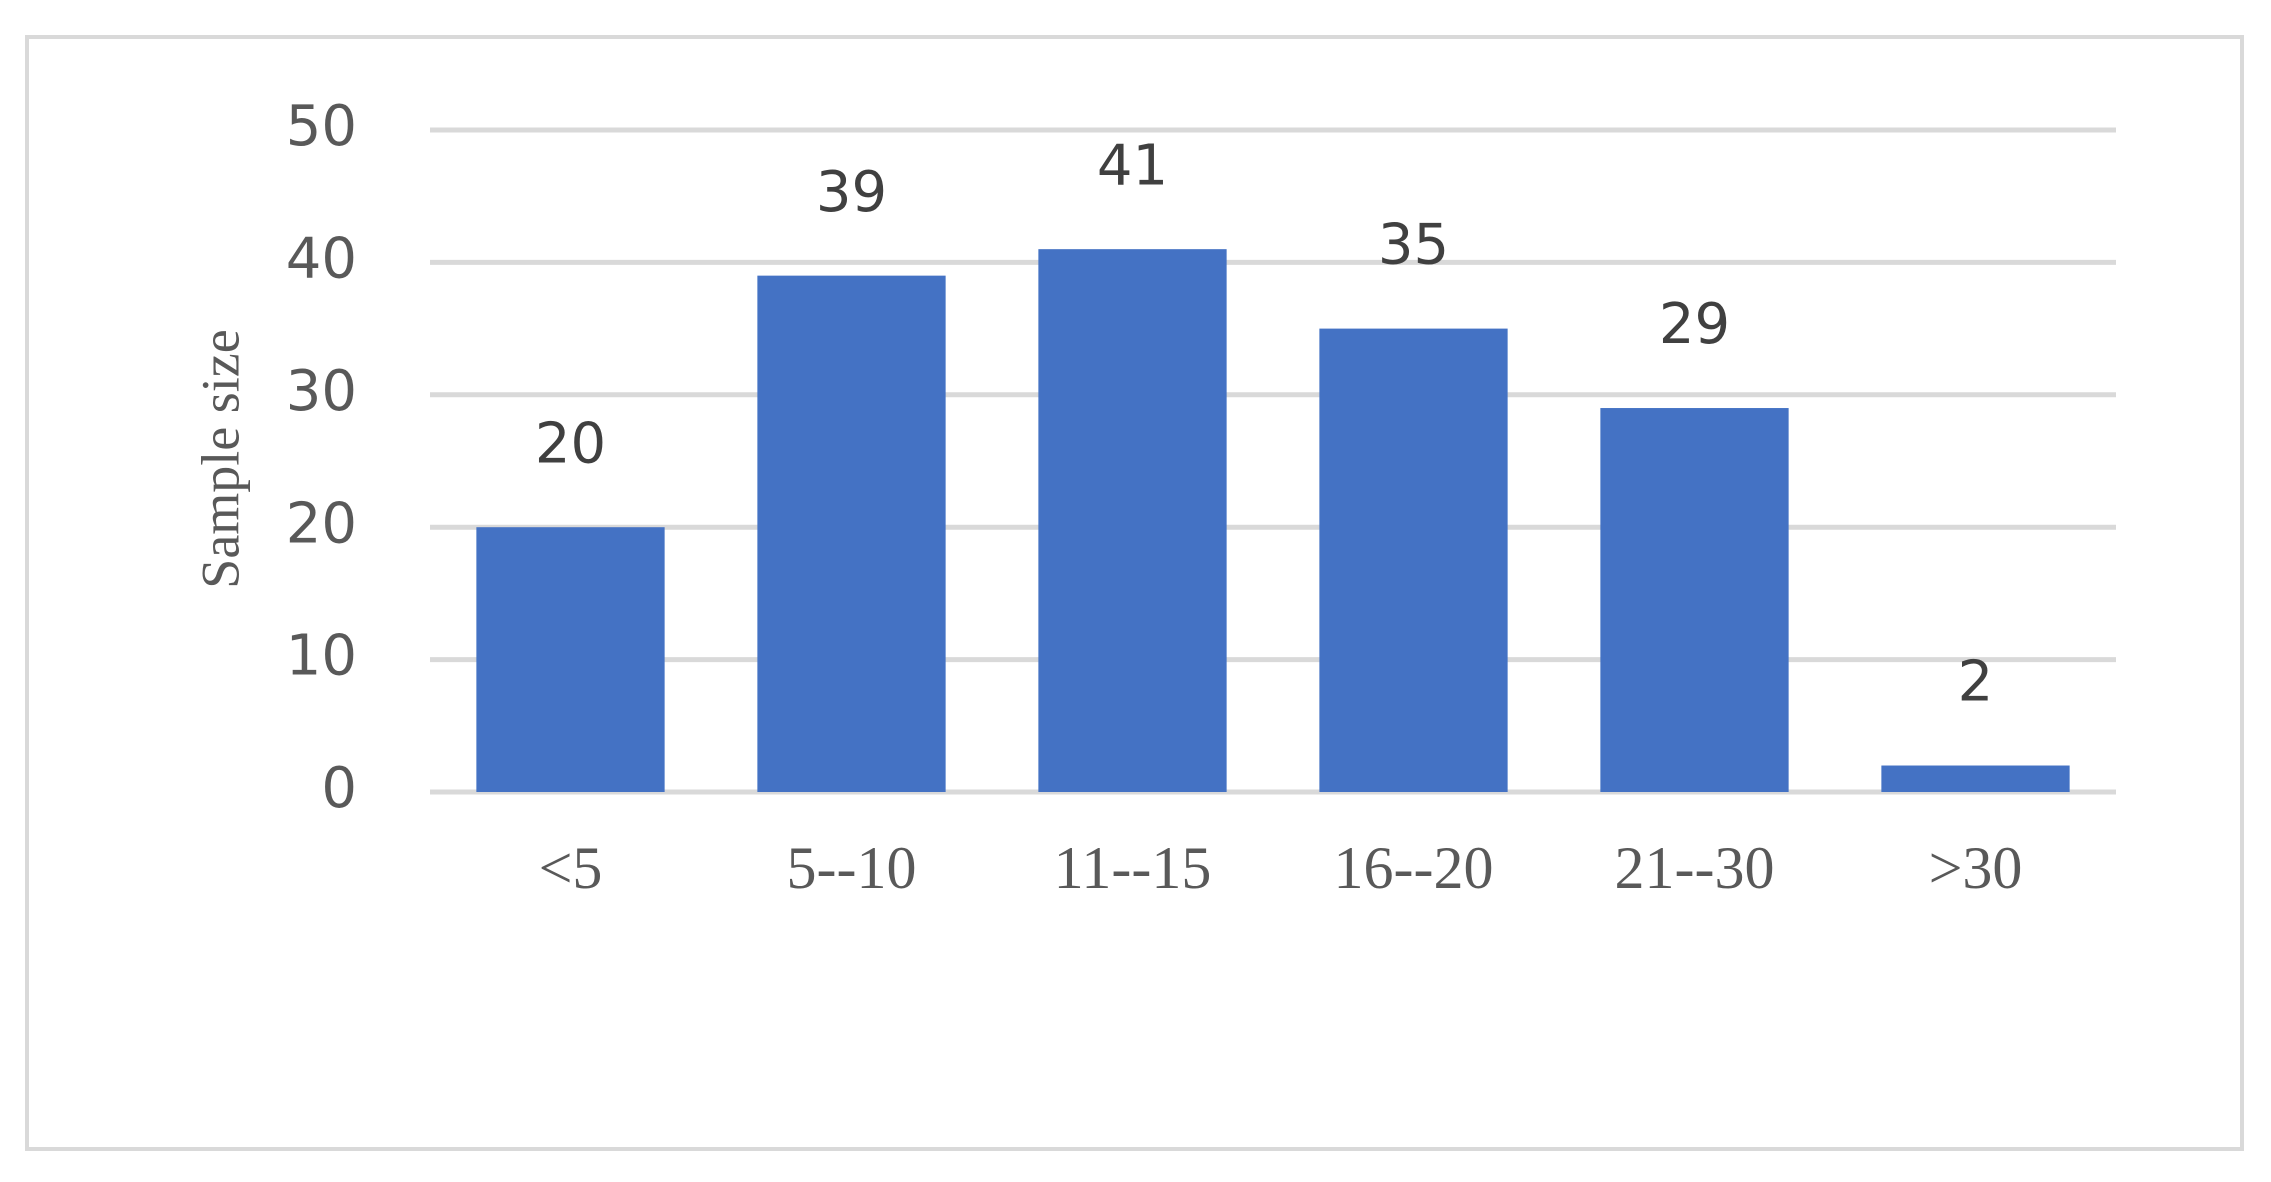 The height and width of the screenshot is (1182, 2271). Describe the element at coordinates (1132, 165) in the screenshot. I see `data-label: 41` at that location.